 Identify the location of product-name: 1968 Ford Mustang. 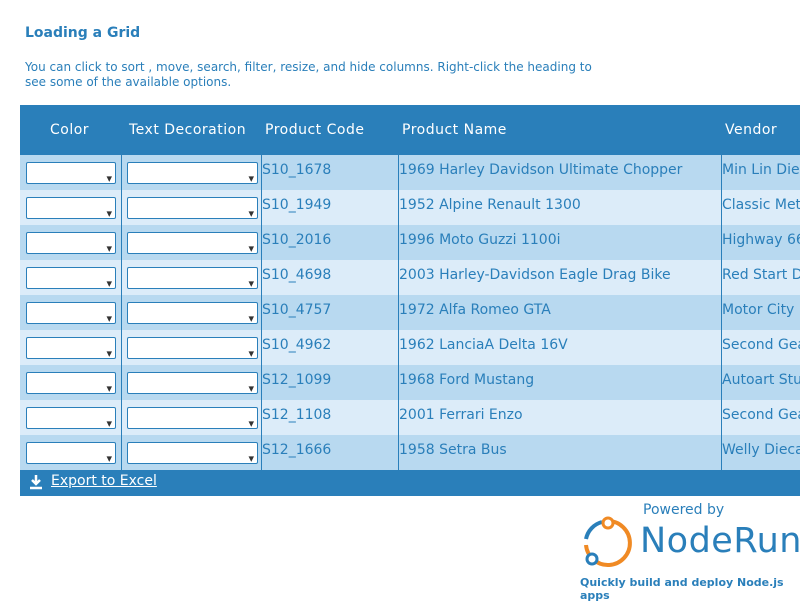
(559, 382).